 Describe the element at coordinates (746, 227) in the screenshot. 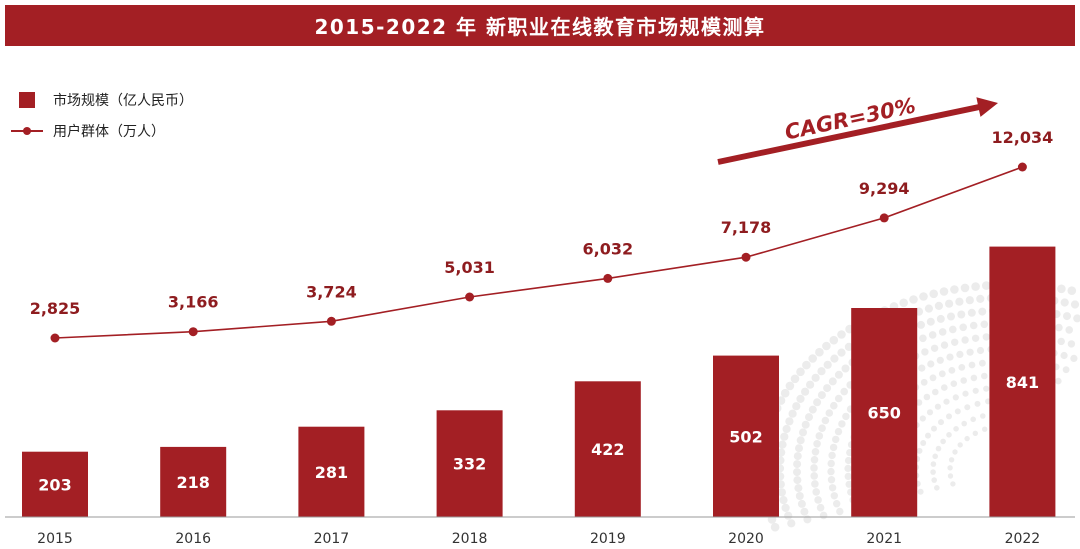

I see `line-value-label: 7,178` at that location.